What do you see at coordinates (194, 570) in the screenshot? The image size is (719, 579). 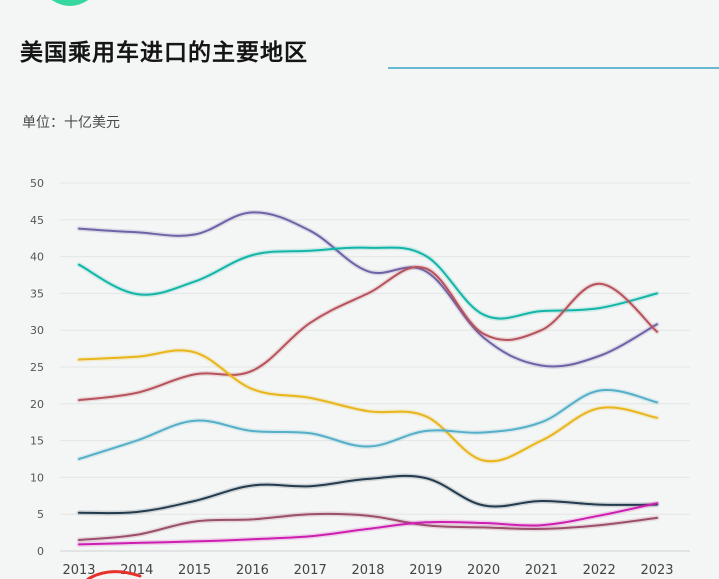 I see `x-tick-label: 2015` at bounding box center [194, 570].